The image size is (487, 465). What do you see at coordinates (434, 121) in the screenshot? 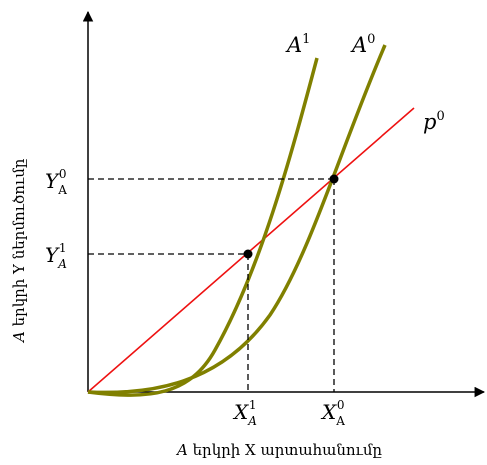
I see `label-p0: p0` at bounding box center [434, 121].